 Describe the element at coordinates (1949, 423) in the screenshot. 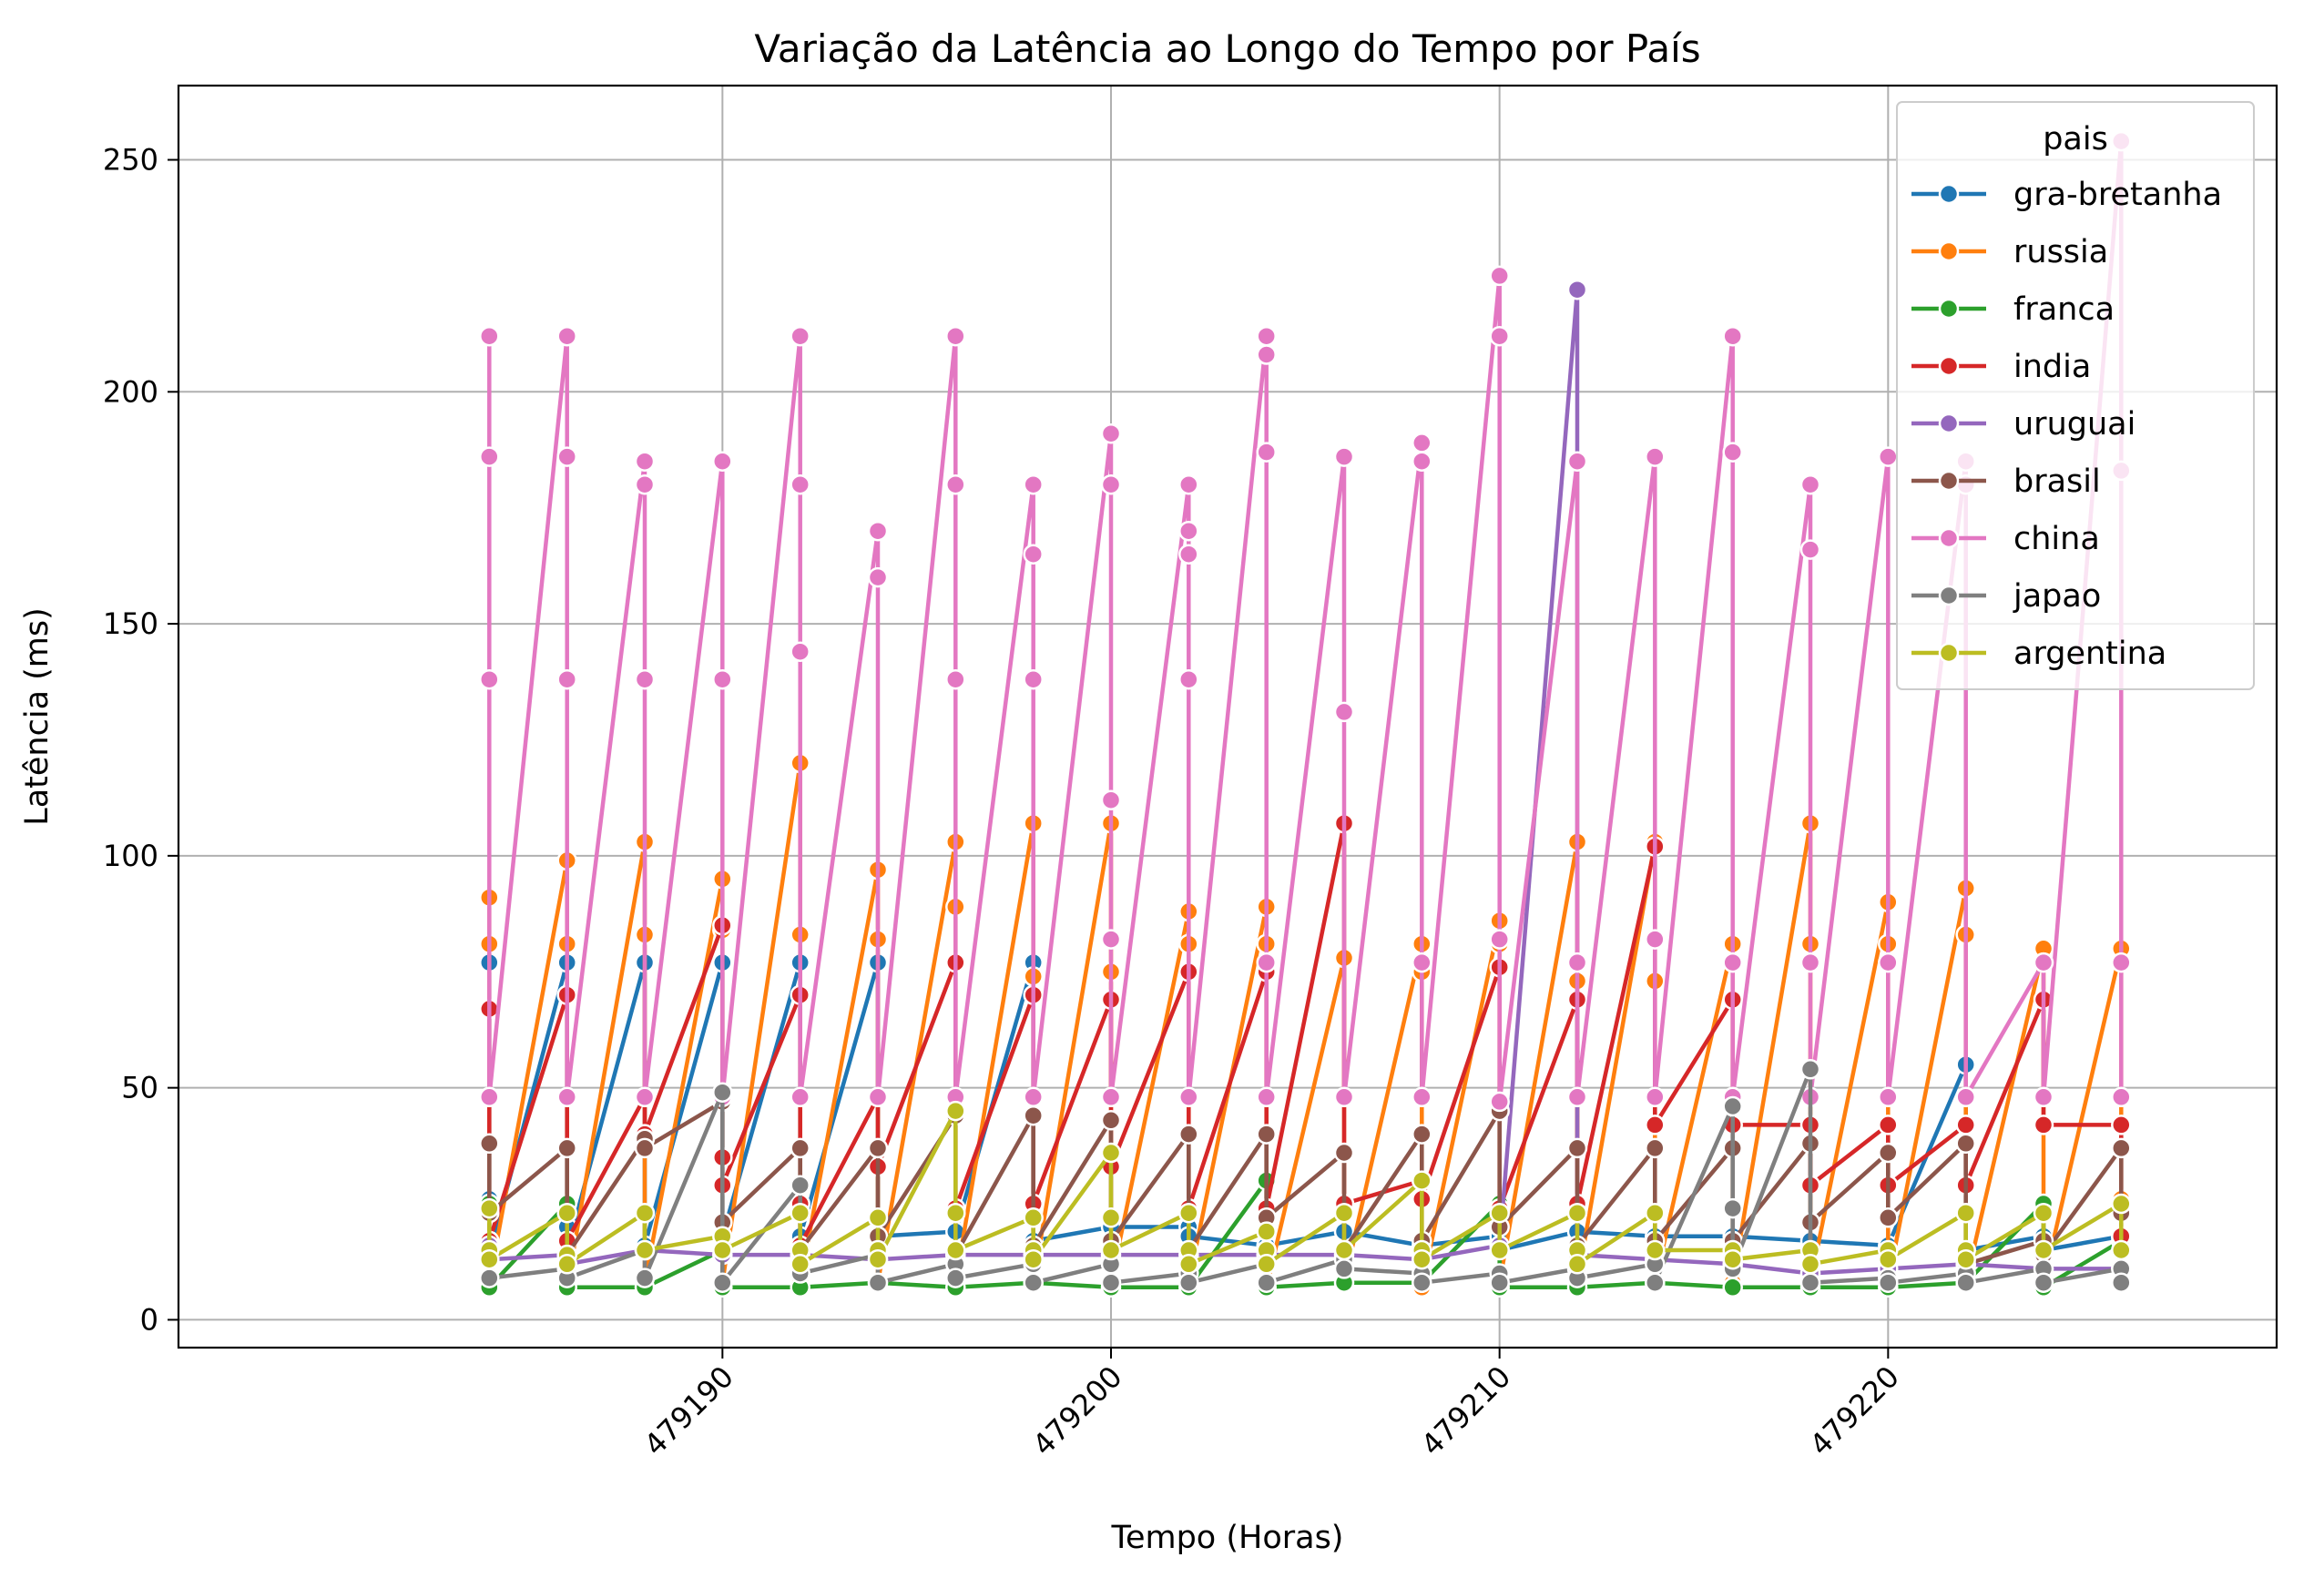

I see `legend-marker-uruguai` at that location.